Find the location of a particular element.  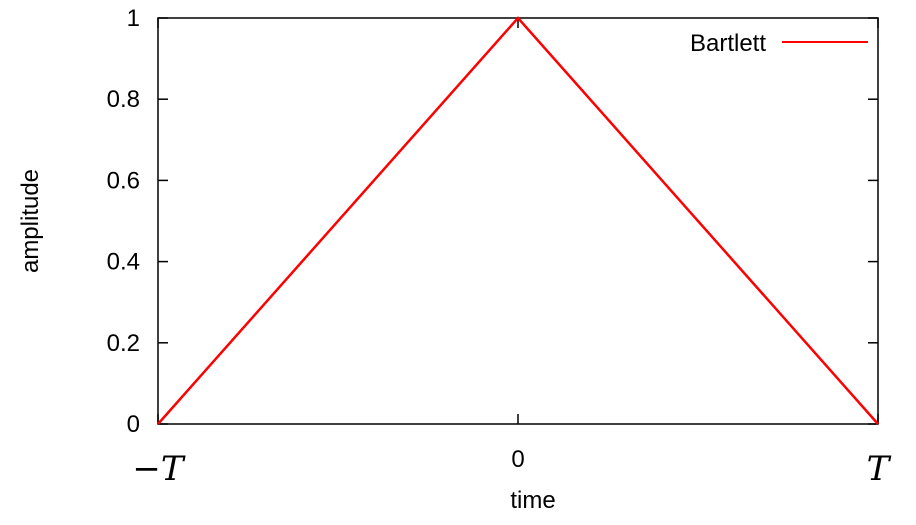

y-tick-label: 0.6 is located at coordinates (123, 180).